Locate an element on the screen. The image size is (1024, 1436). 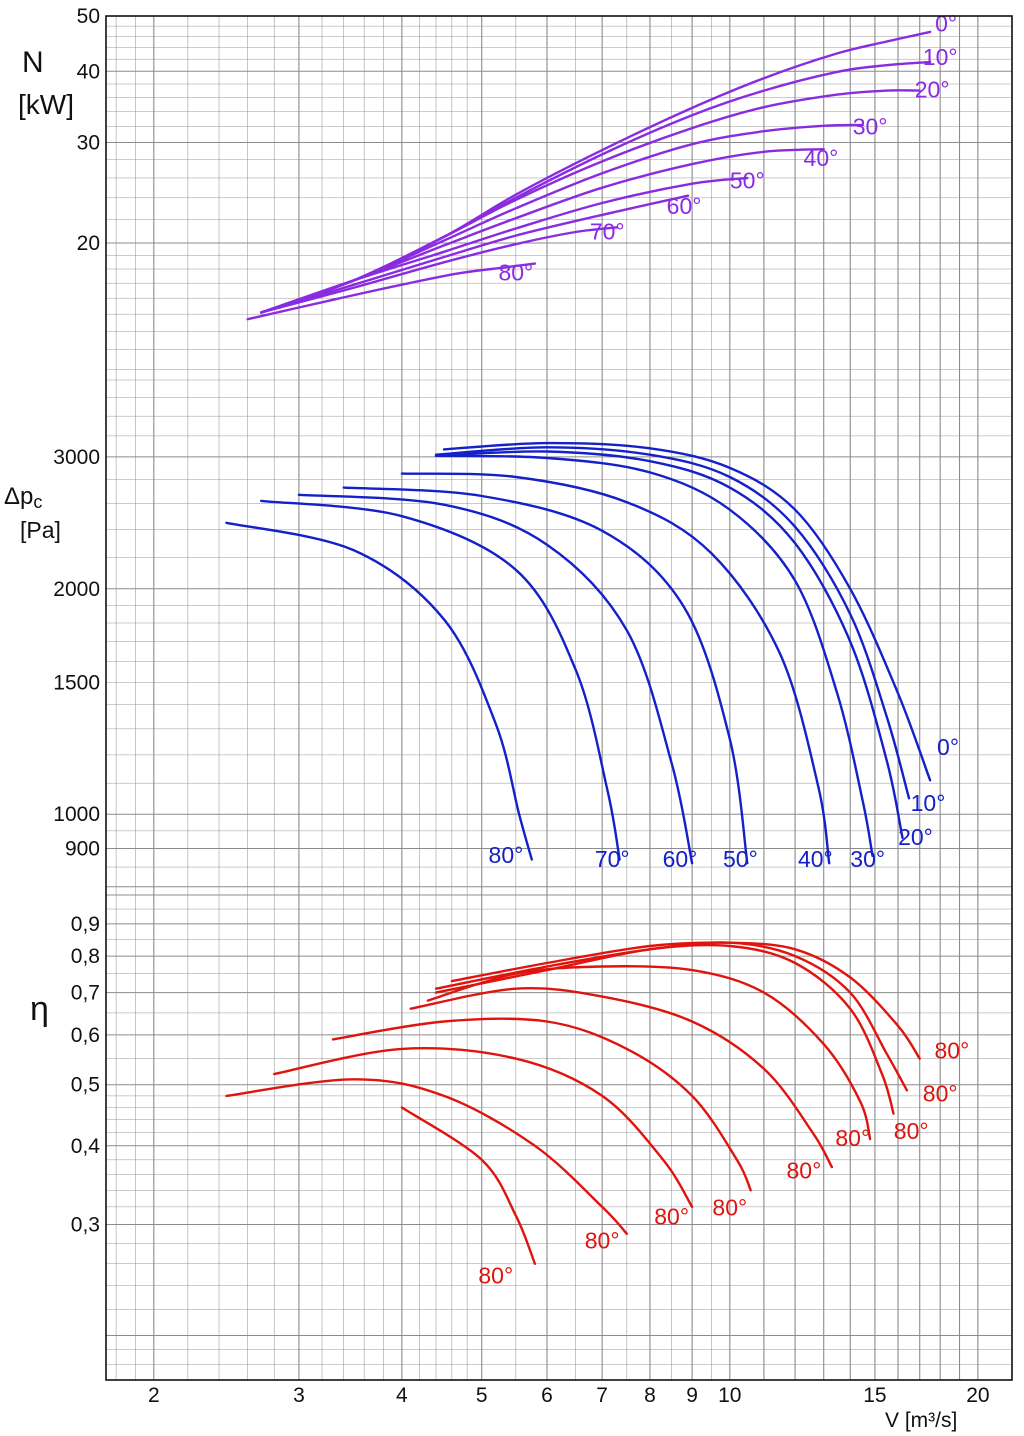
power-y-tick-label: 30 is located at coordinates (88, 143).